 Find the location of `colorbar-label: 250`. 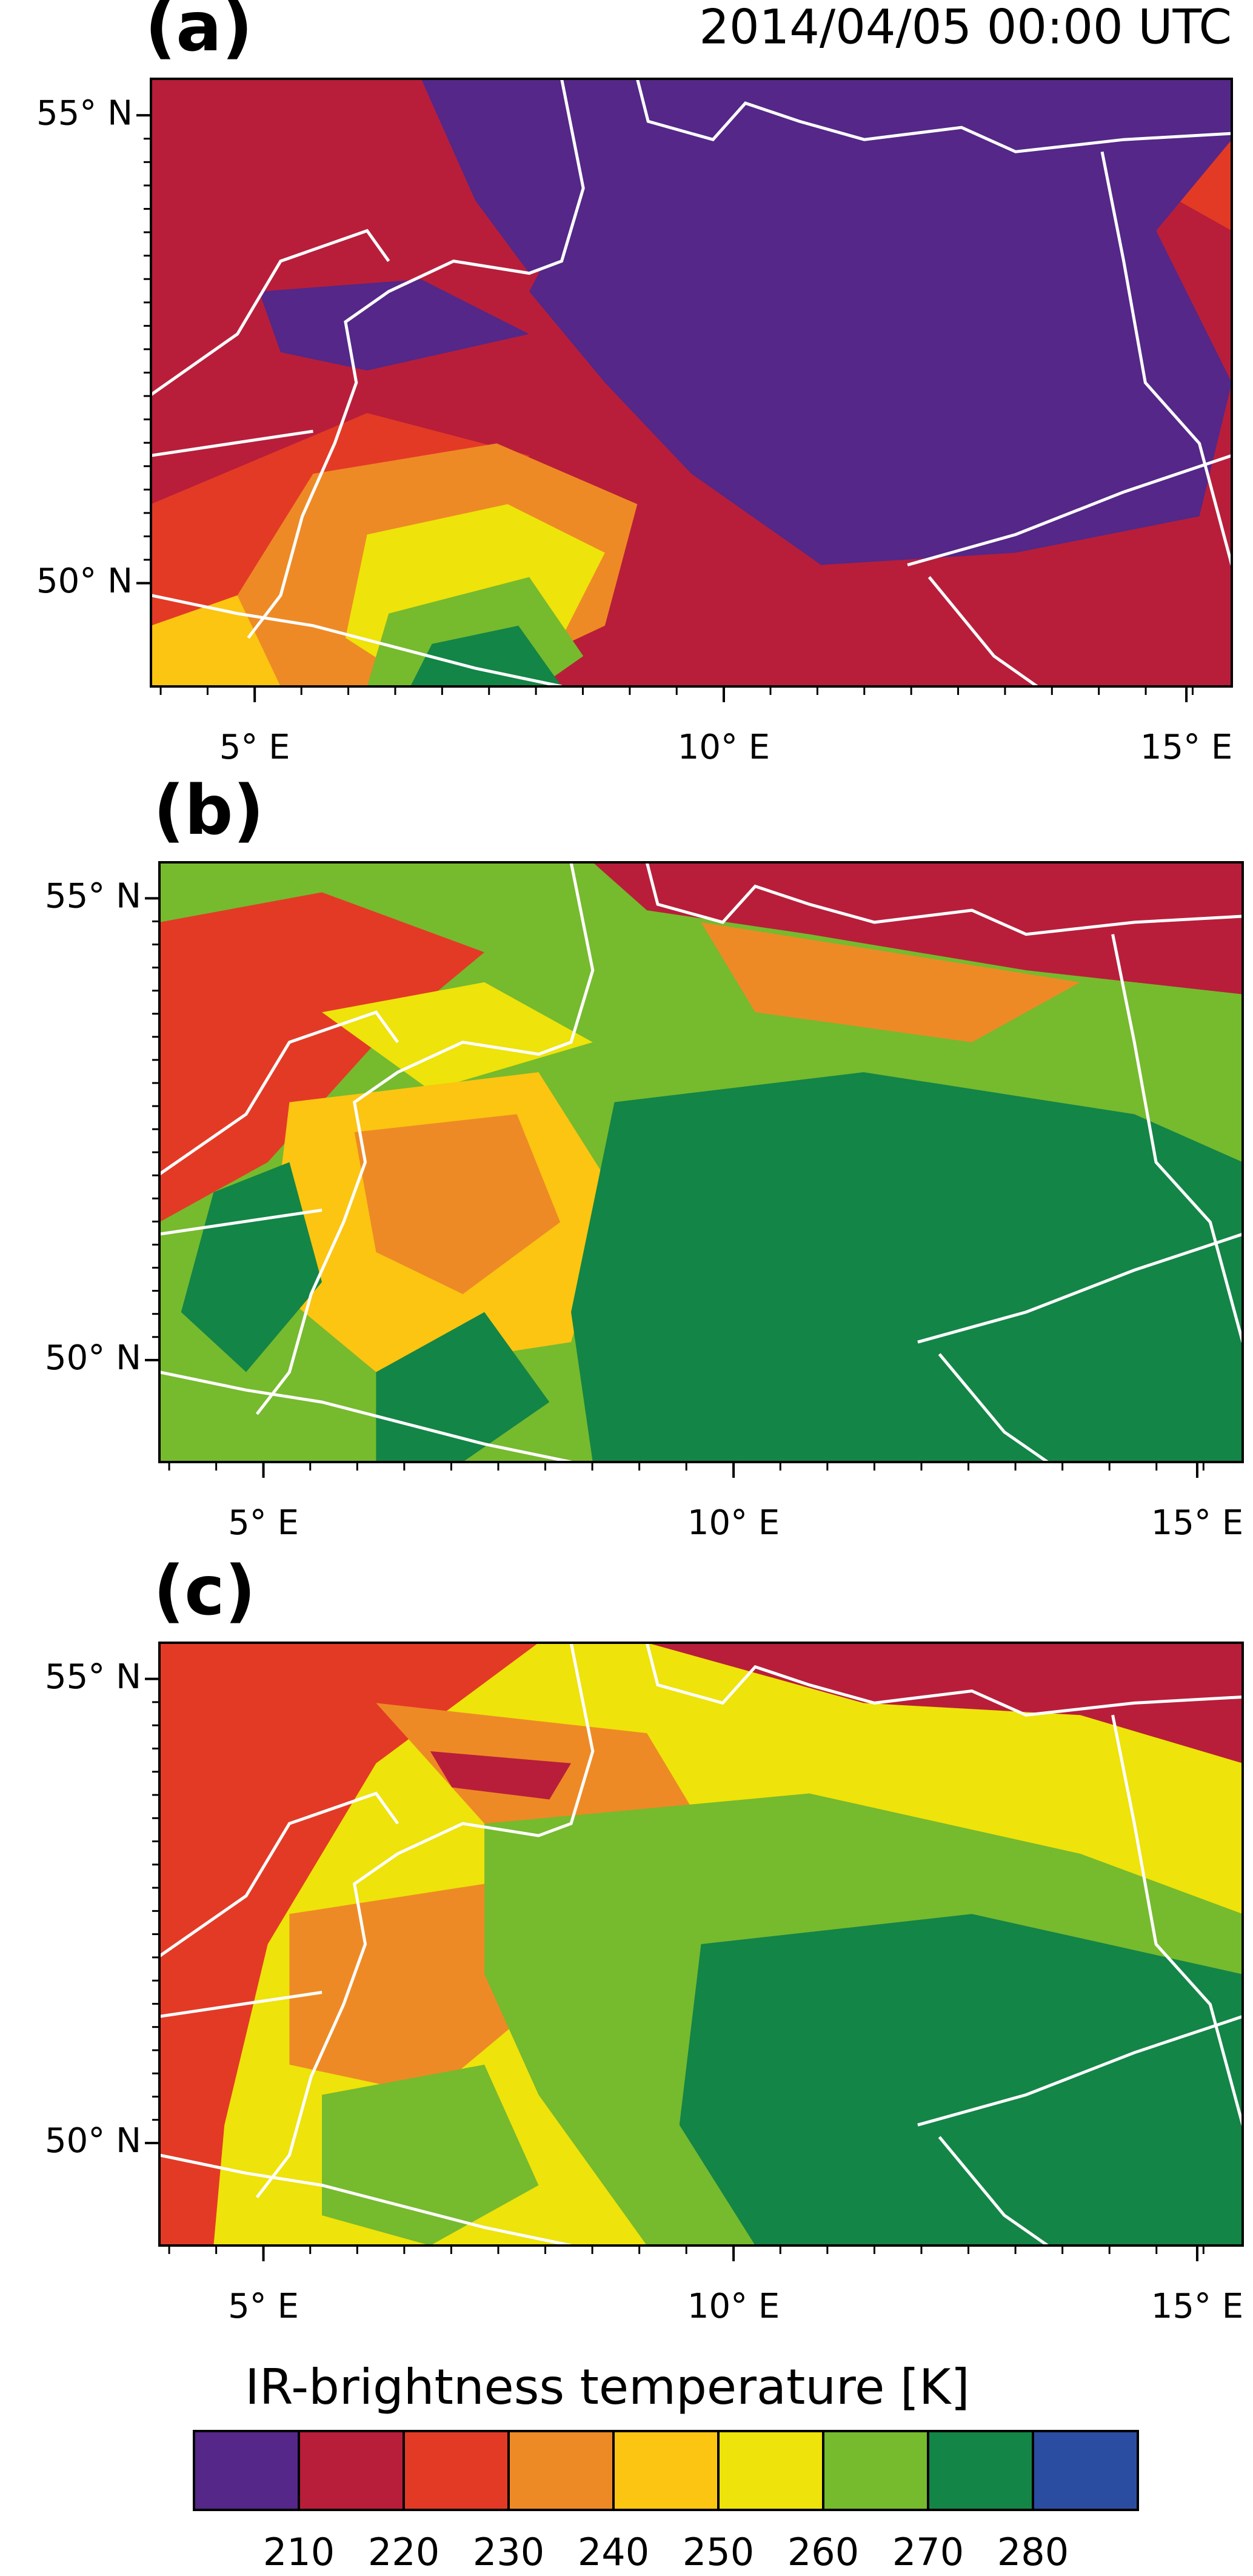

colorbar-label: 250 is located at coordinates (718, 2552).